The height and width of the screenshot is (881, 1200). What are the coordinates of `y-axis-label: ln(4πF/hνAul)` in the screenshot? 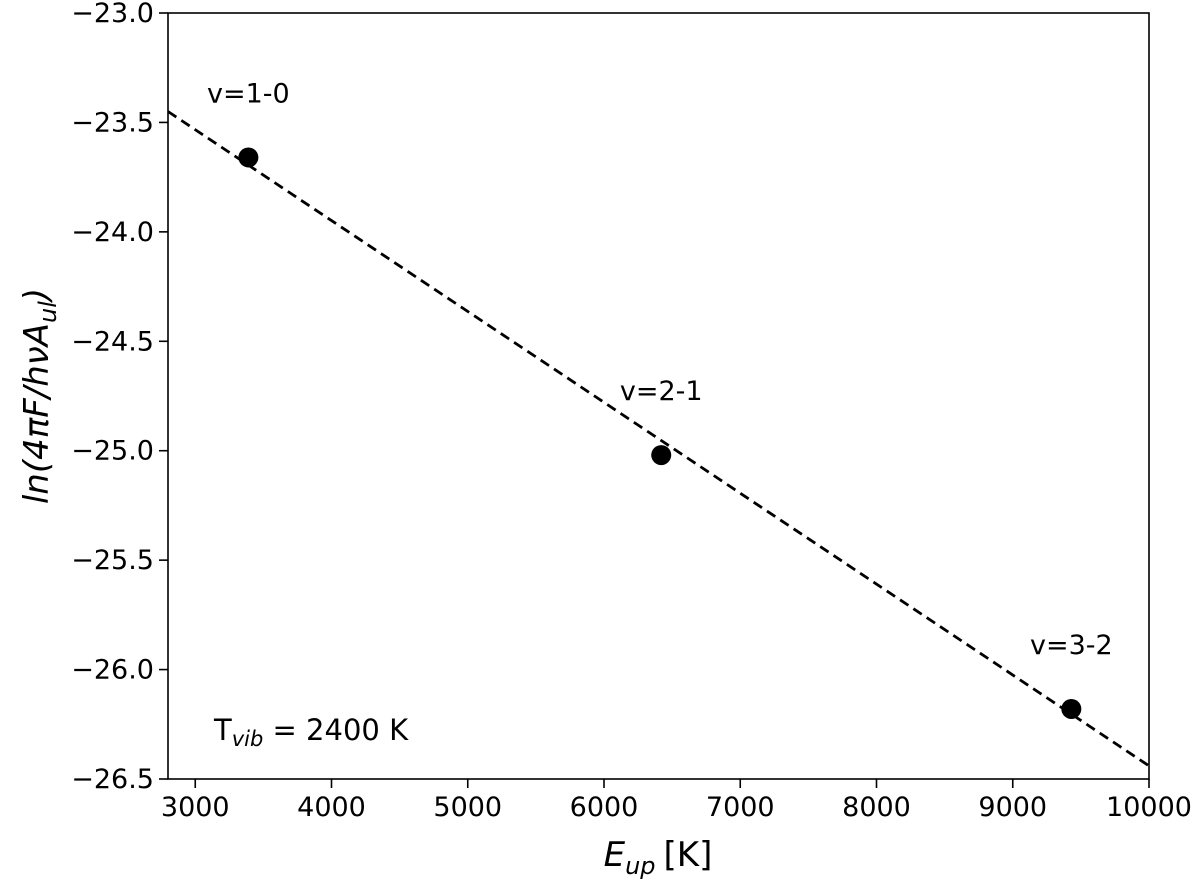 It's located at (39, 396).